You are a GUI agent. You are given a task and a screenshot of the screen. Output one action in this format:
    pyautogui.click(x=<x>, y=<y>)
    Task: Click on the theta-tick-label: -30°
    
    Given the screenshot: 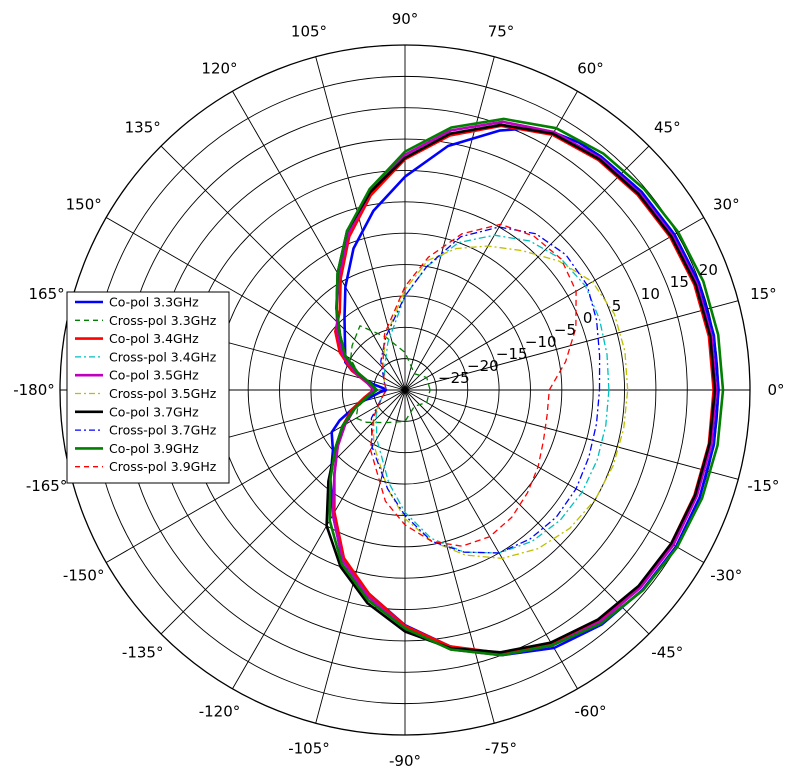 What is the action you would take?
    pyautogui.click(x=726, y=576)
    